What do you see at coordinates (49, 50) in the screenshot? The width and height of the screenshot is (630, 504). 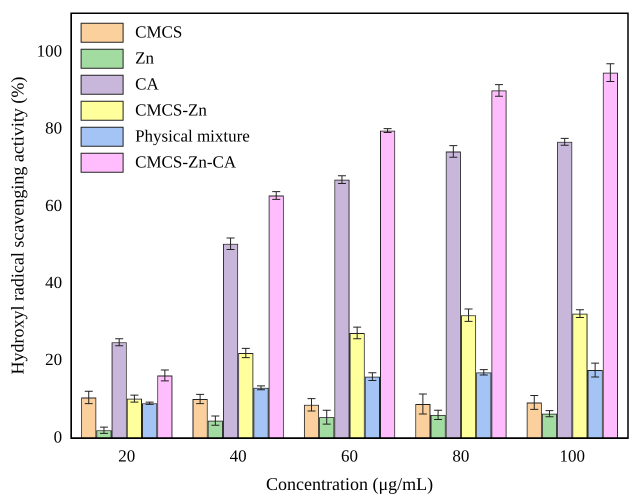 I see `y-tick-label: 100` at bounding box center [49, 50].